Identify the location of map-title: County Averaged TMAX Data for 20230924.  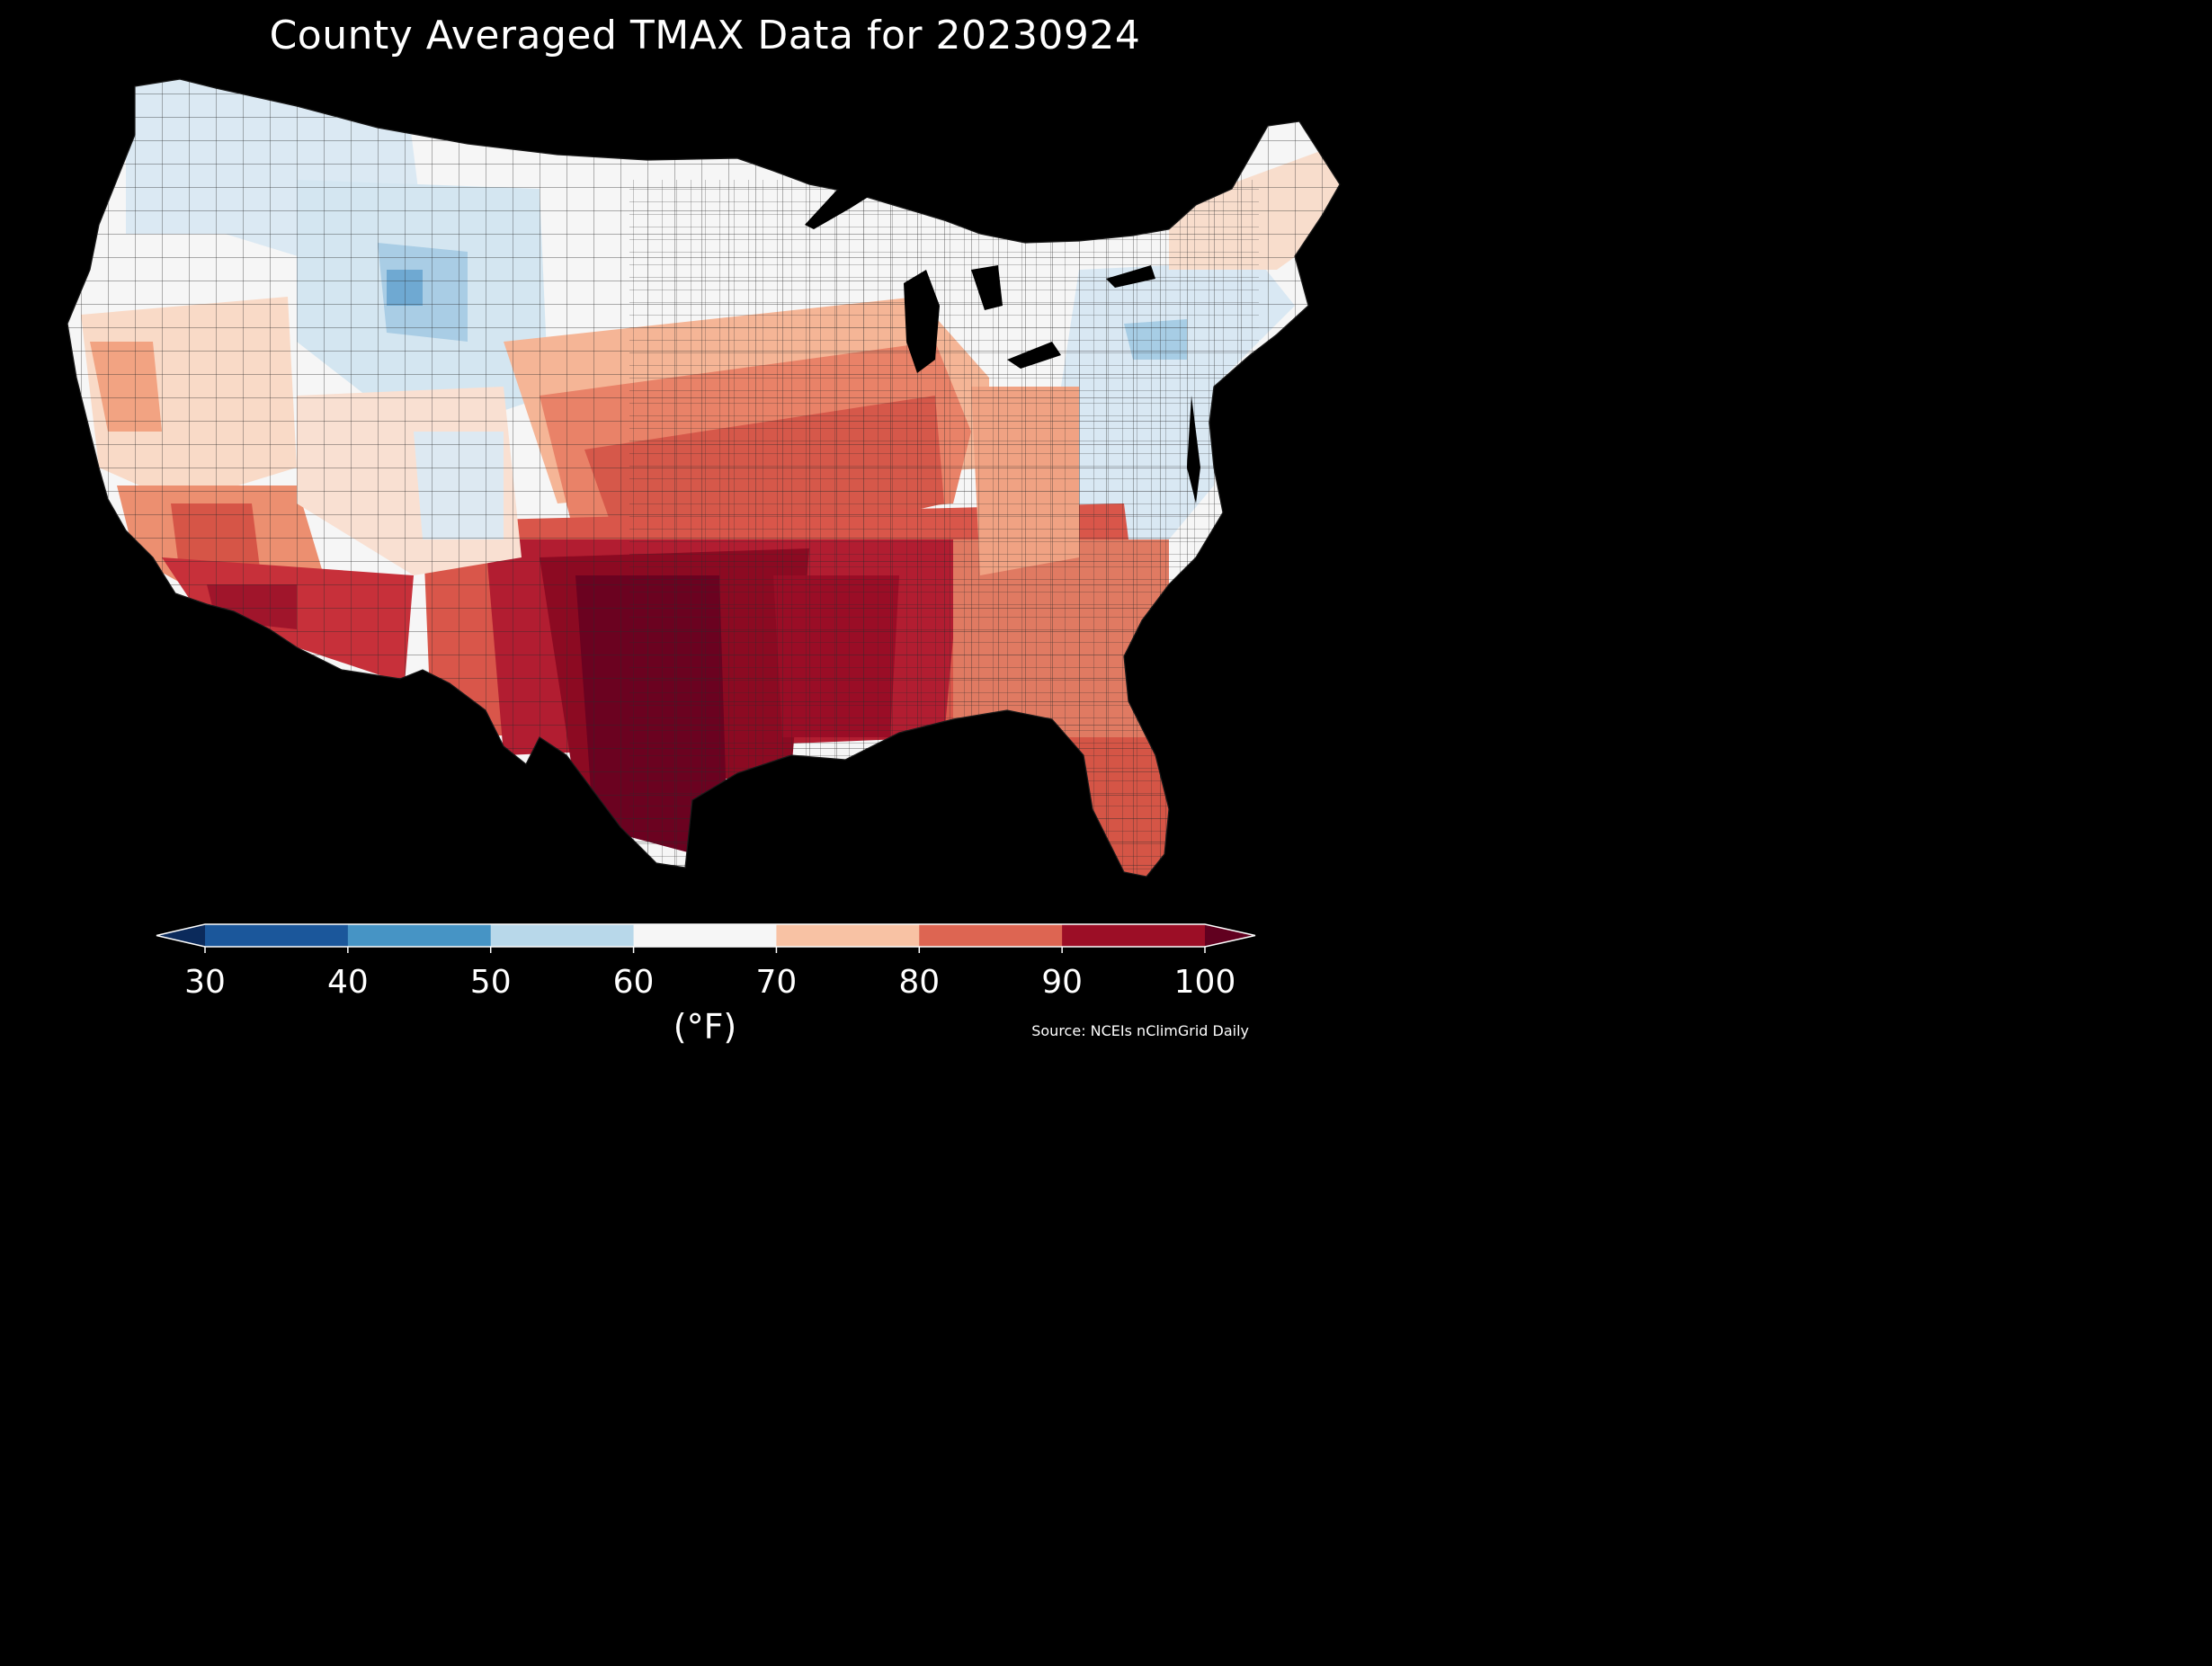
(705, 36).